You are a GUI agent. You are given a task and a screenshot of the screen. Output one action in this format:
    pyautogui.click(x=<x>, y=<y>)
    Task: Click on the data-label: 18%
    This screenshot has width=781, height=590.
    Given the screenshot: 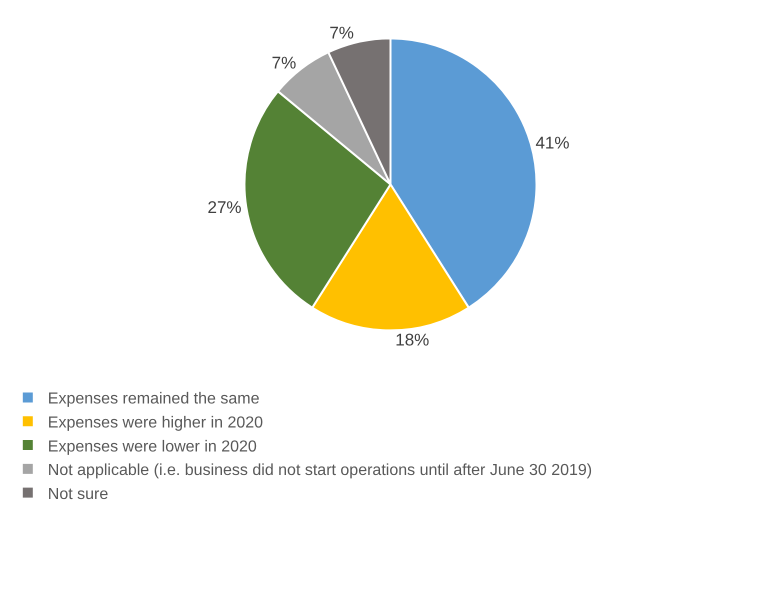 What is the action you would take?
    pyautogui.click(x=412, y=340)
    